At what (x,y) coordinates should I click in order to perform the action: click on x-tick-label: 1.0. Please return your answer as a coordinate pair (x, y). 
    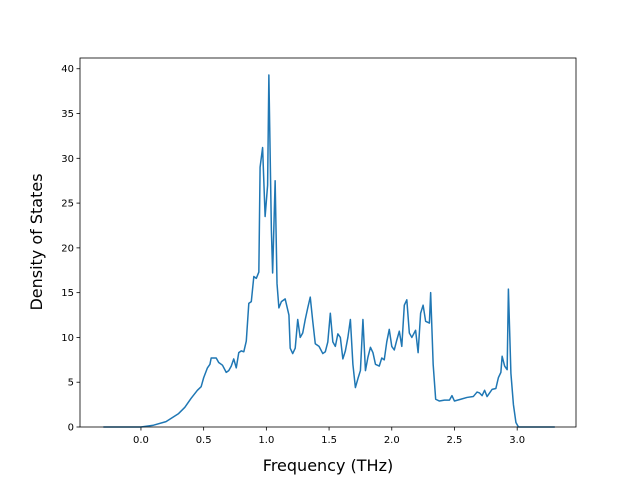
    Looking at the image, I should click on (266, 440).